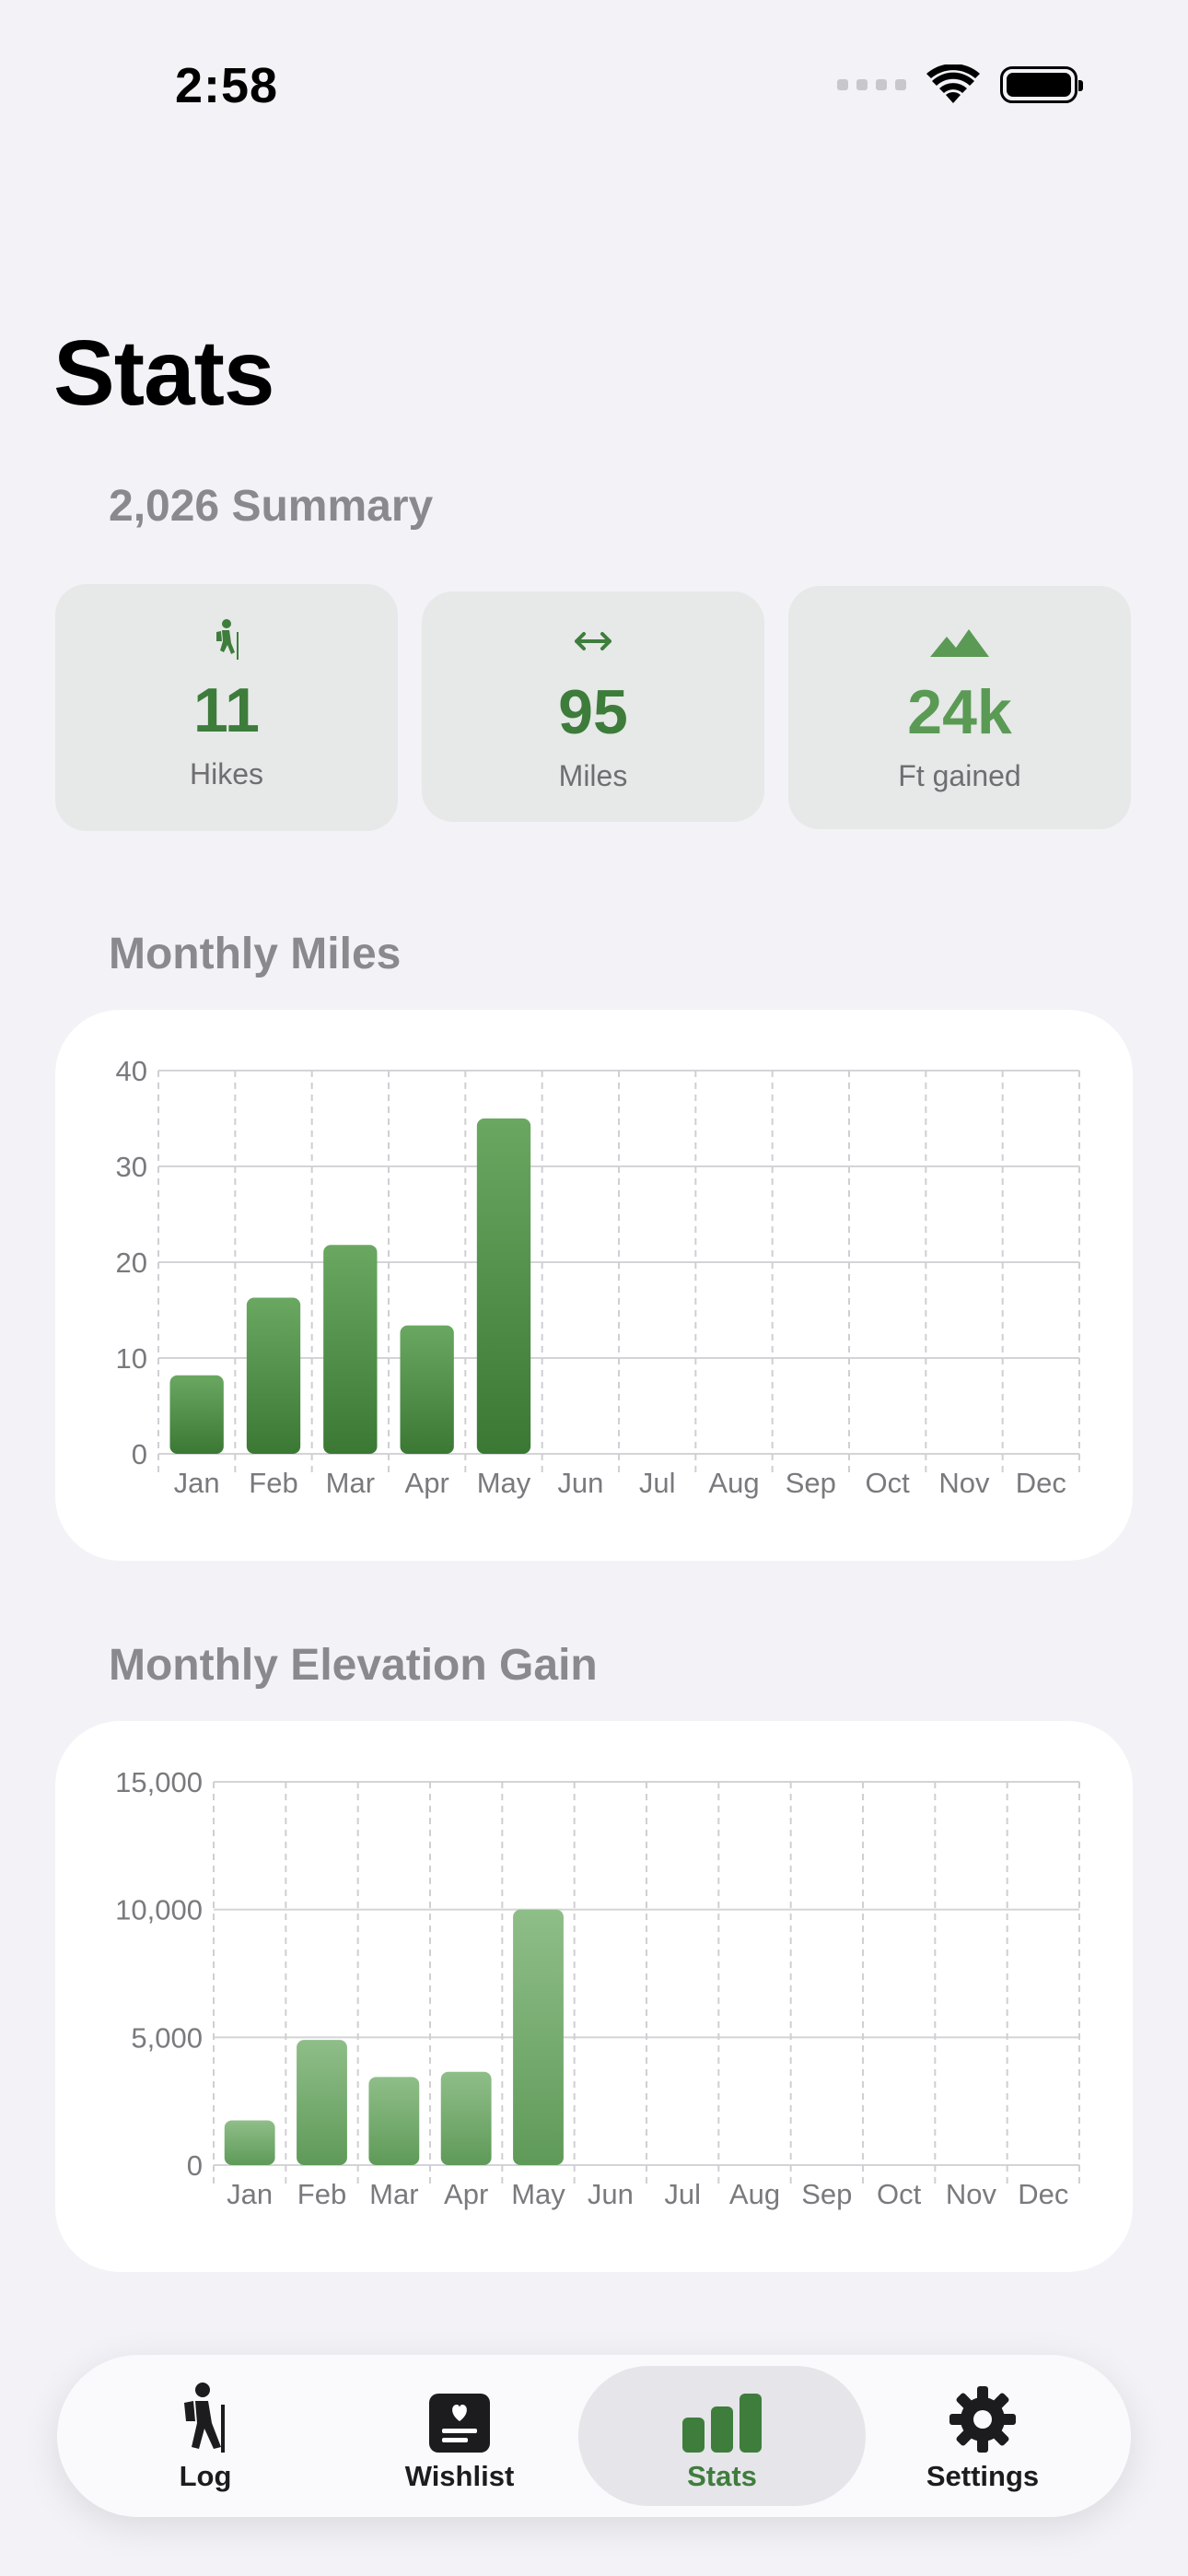 This screenshot has width=1188, height=2576. Describe the element at coordinates (722, 2476) in the screenshot. I see `tab-stats-label: Stats` at that location.